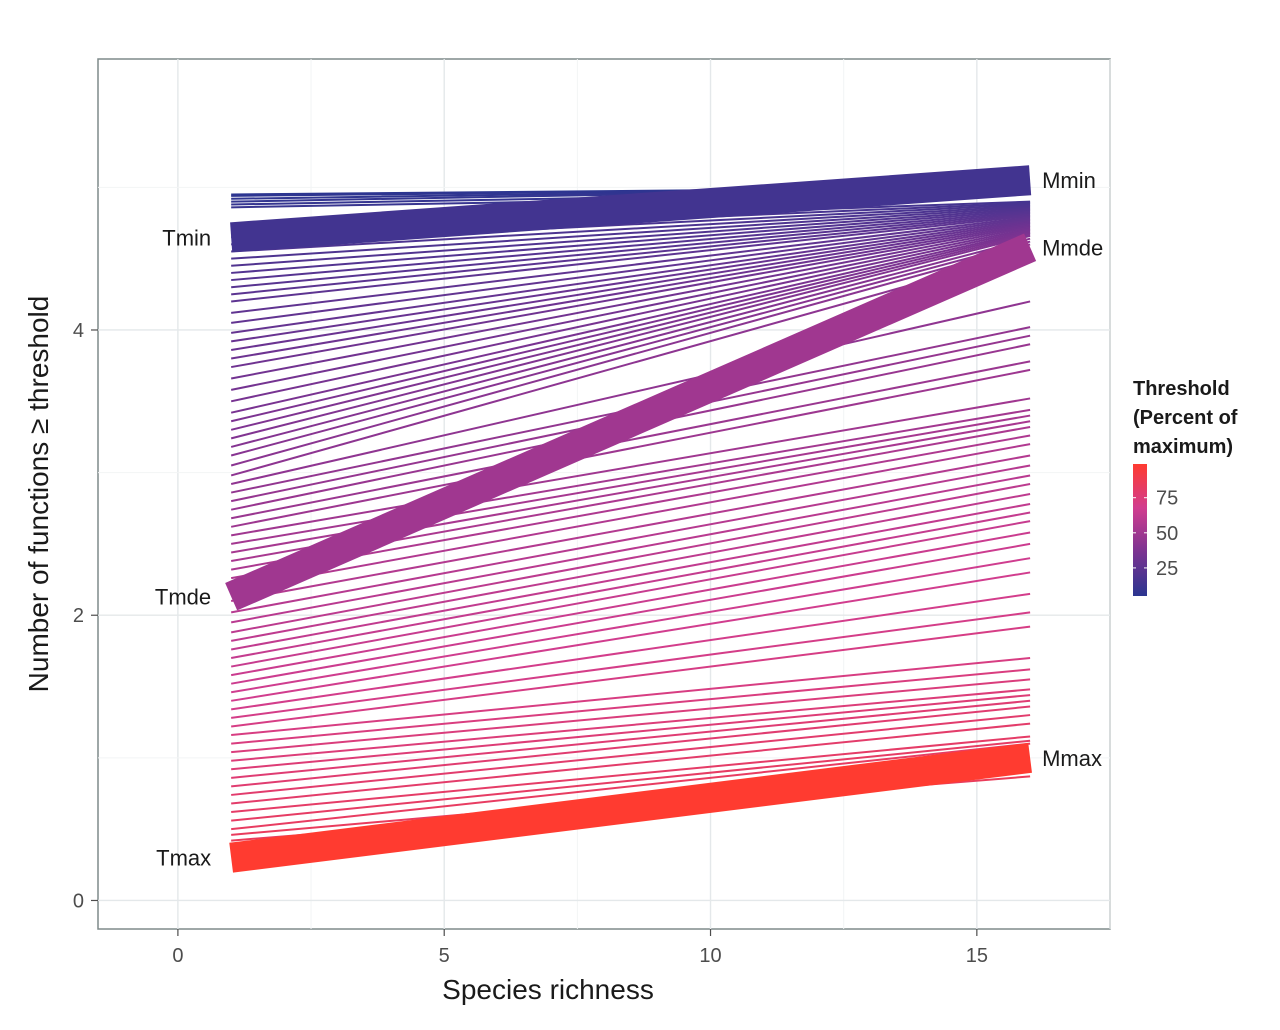 This screenshot has height=1030, width=1280. I want to click on start-label-min: Tmin, so click(186, 237).